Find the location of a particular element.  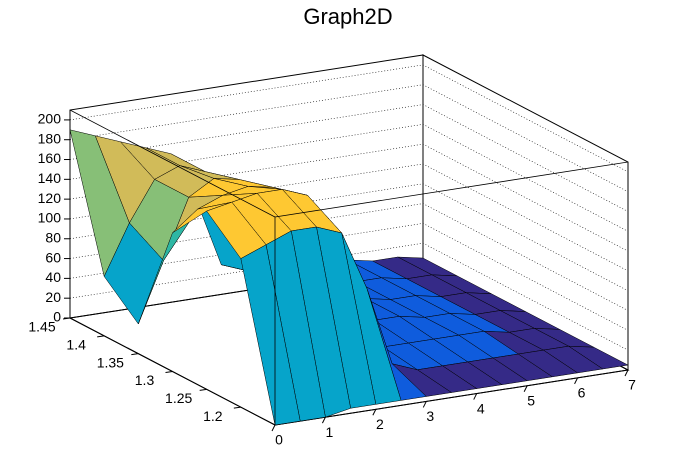

z-tick-label: 140 is located at coordinates (50, 178).